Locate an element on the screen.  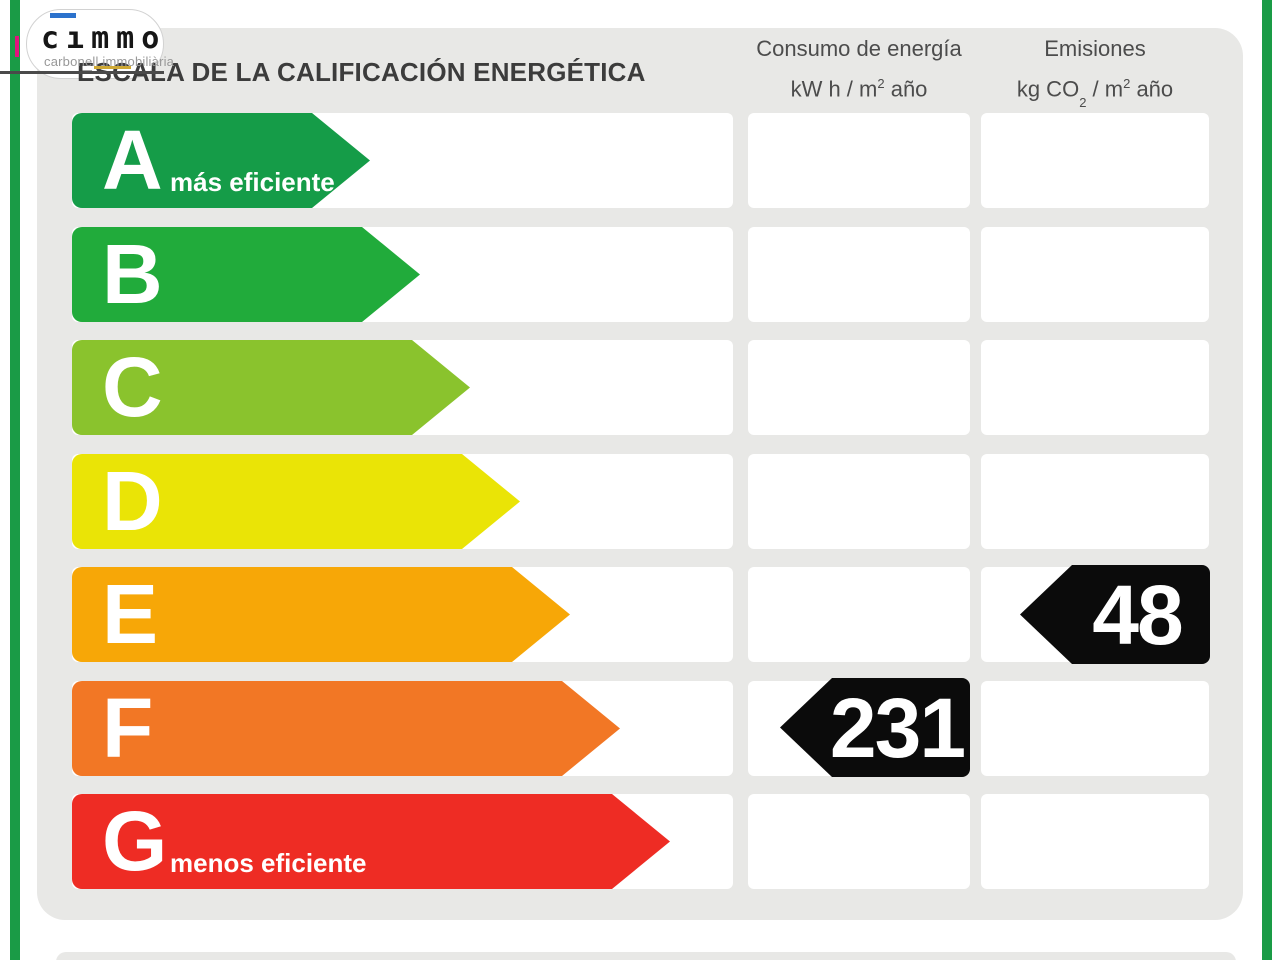
emisiones-header-name: Emisiones is located at coordinates (1095, 48).